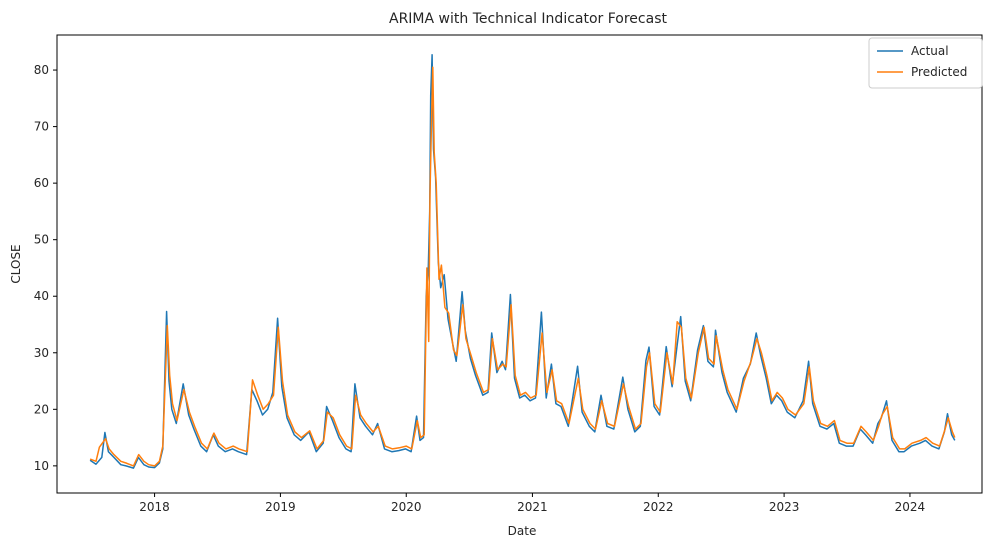 The height and width of the screenshot is (547, 996). Describe the element at coordinates (930, 51) in the screenshot. I see `legend-label-actual: Actual` at that location.